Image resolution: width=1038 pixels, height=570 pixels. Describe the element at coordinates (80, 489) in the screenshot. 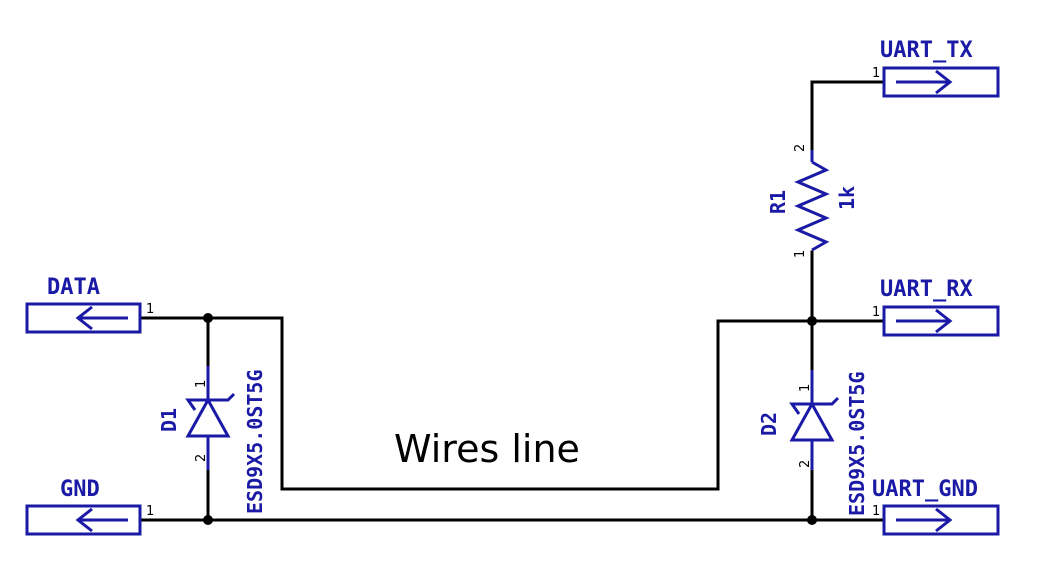

I see `net-label-gnd: GND` at that location.